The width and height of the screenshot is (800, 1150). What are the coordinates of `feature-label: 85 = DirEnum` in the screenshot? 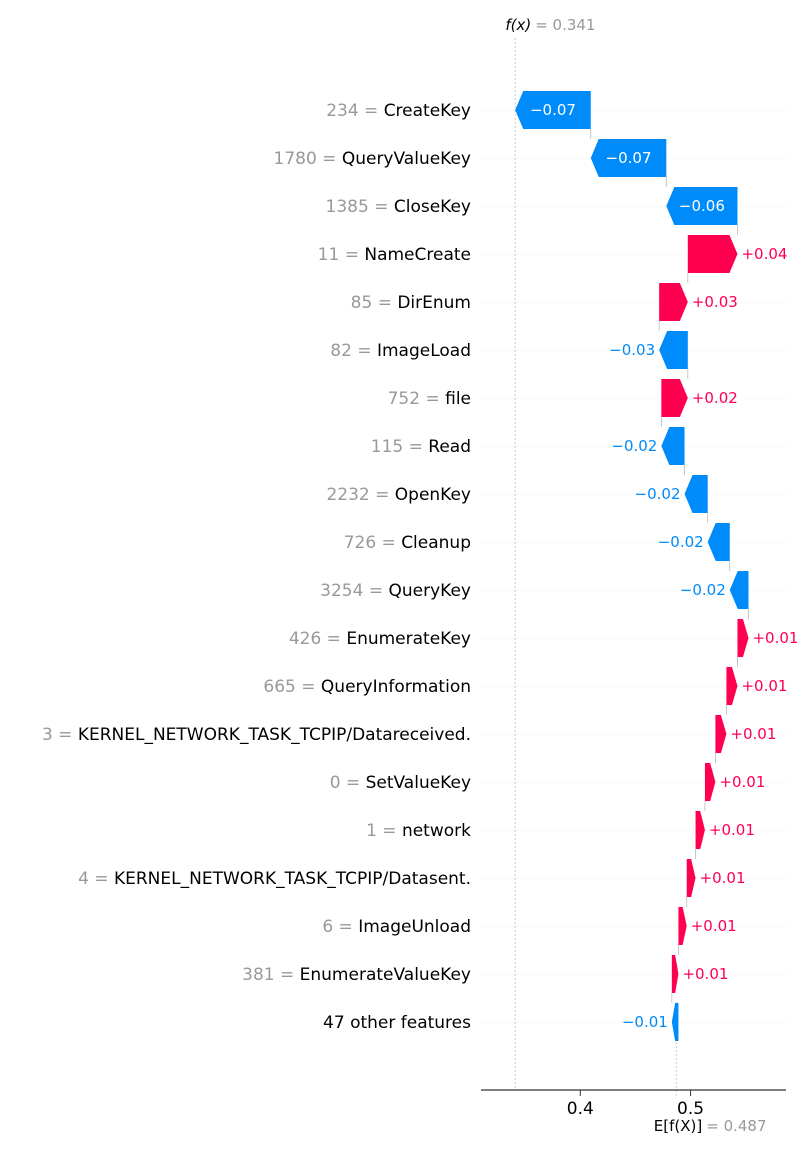 It's located at (411, 303).